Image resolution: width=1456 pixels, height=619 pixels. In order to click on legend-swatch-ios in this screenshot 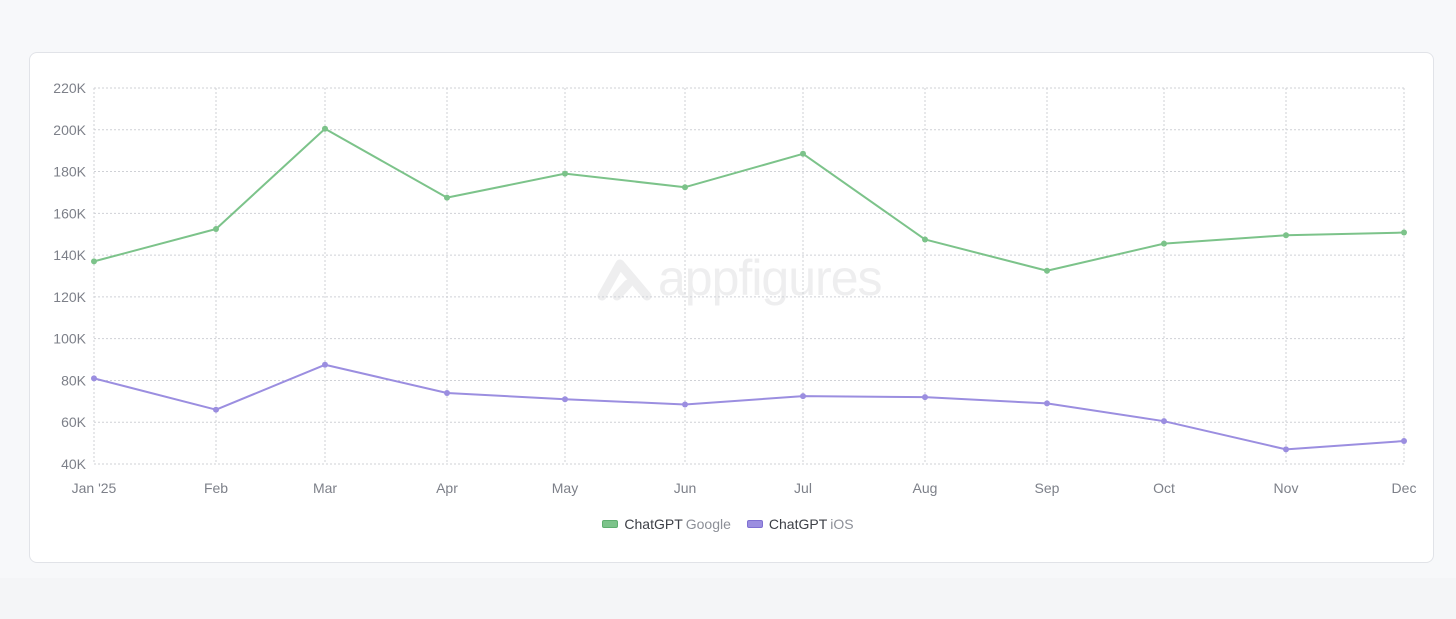, I will do `click(754, 524)`.